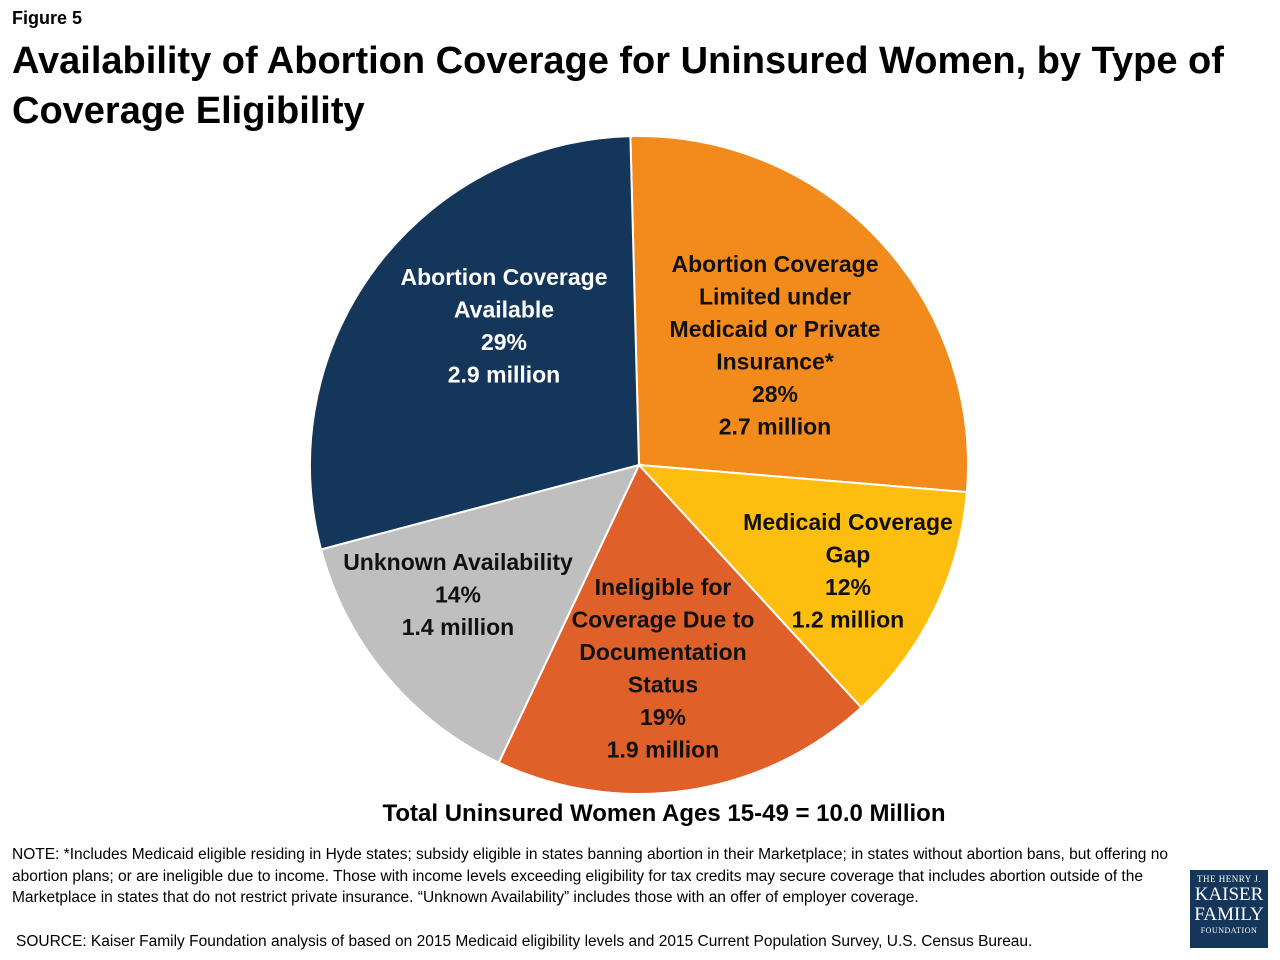 The height and width of the screenshot is (960, 1280). I want to click on slice-label-line: Ineligible for, so click(663, 587).